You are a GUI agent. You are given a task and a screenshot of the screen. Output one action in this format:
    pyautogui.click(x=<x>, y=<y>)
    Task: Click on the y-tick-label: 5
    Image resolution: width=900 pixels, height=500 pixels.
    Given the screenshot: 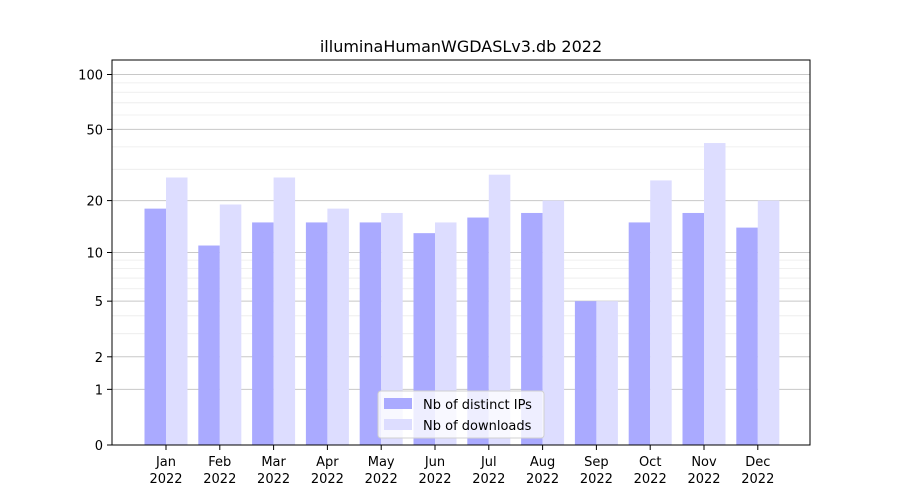 What is the action you would take?
    pyautogui.click(x=99, y=302)
    